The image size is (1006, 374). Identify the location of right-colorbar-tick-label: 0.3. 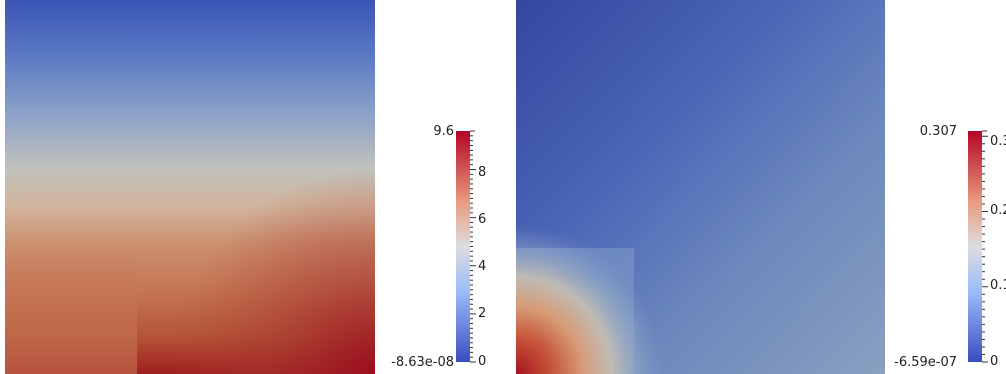
(998, 141).